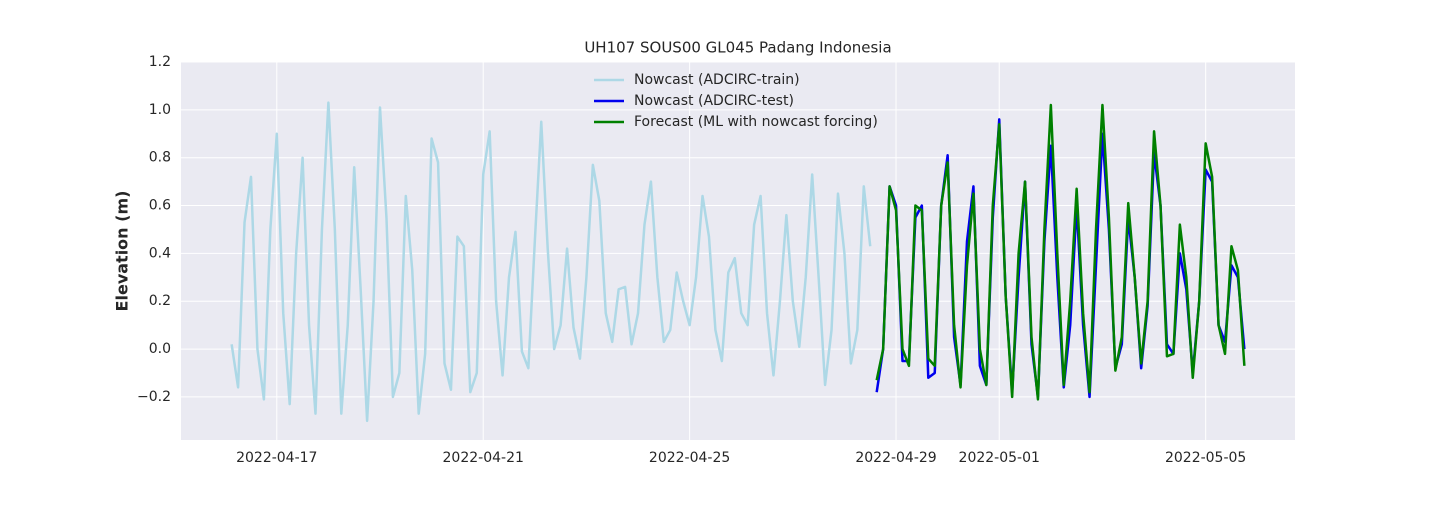 The image size is (1440, 508). Describe the element at coordinates (154, 397) in the screenshot. I see `y-tick-label: −0.2` at that location.